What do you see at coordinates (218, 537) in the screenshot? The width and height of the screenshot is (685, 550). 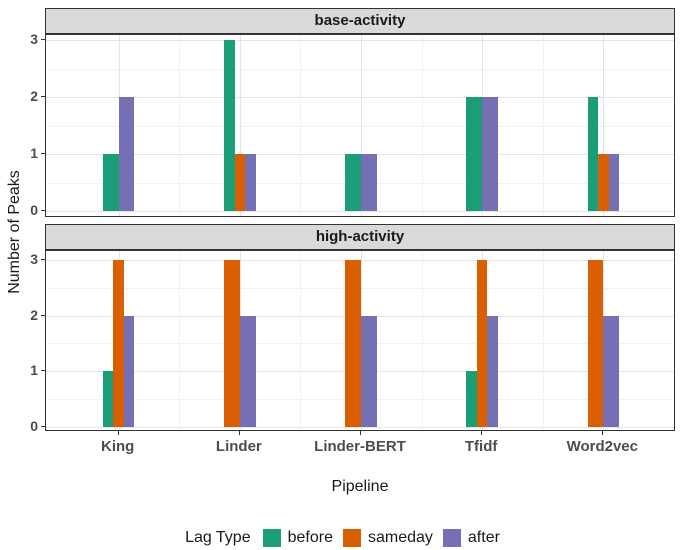 I see `legend-title: Lag Type` at bounding box center [218, 537].